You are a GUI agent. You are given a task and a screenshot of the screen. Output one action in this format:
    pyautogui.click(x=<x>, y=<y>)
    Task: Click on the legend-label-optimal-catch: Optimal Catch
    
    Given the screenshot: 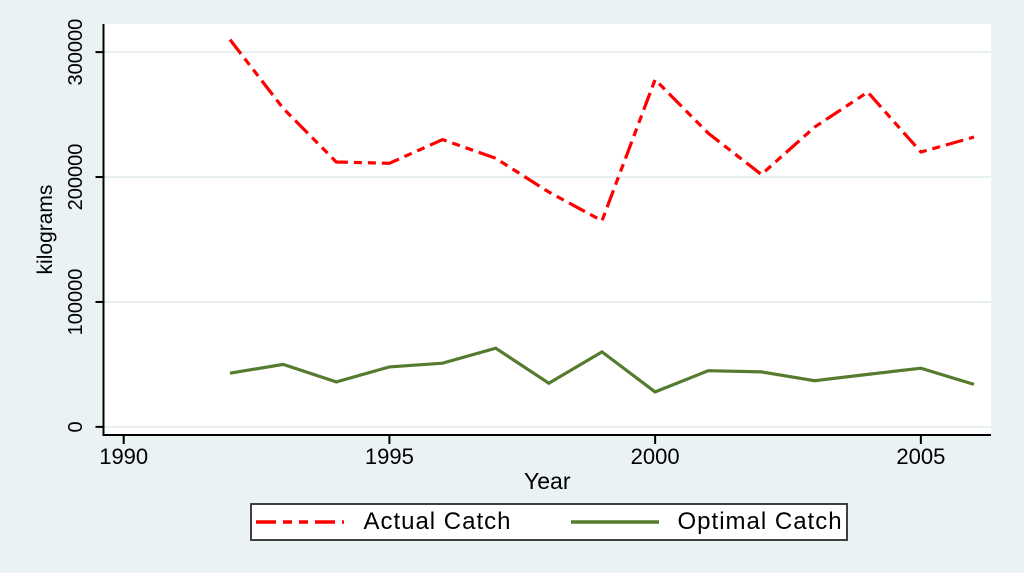 What is the action you would take?
    pyautogui.click(x=760, y=521)
    